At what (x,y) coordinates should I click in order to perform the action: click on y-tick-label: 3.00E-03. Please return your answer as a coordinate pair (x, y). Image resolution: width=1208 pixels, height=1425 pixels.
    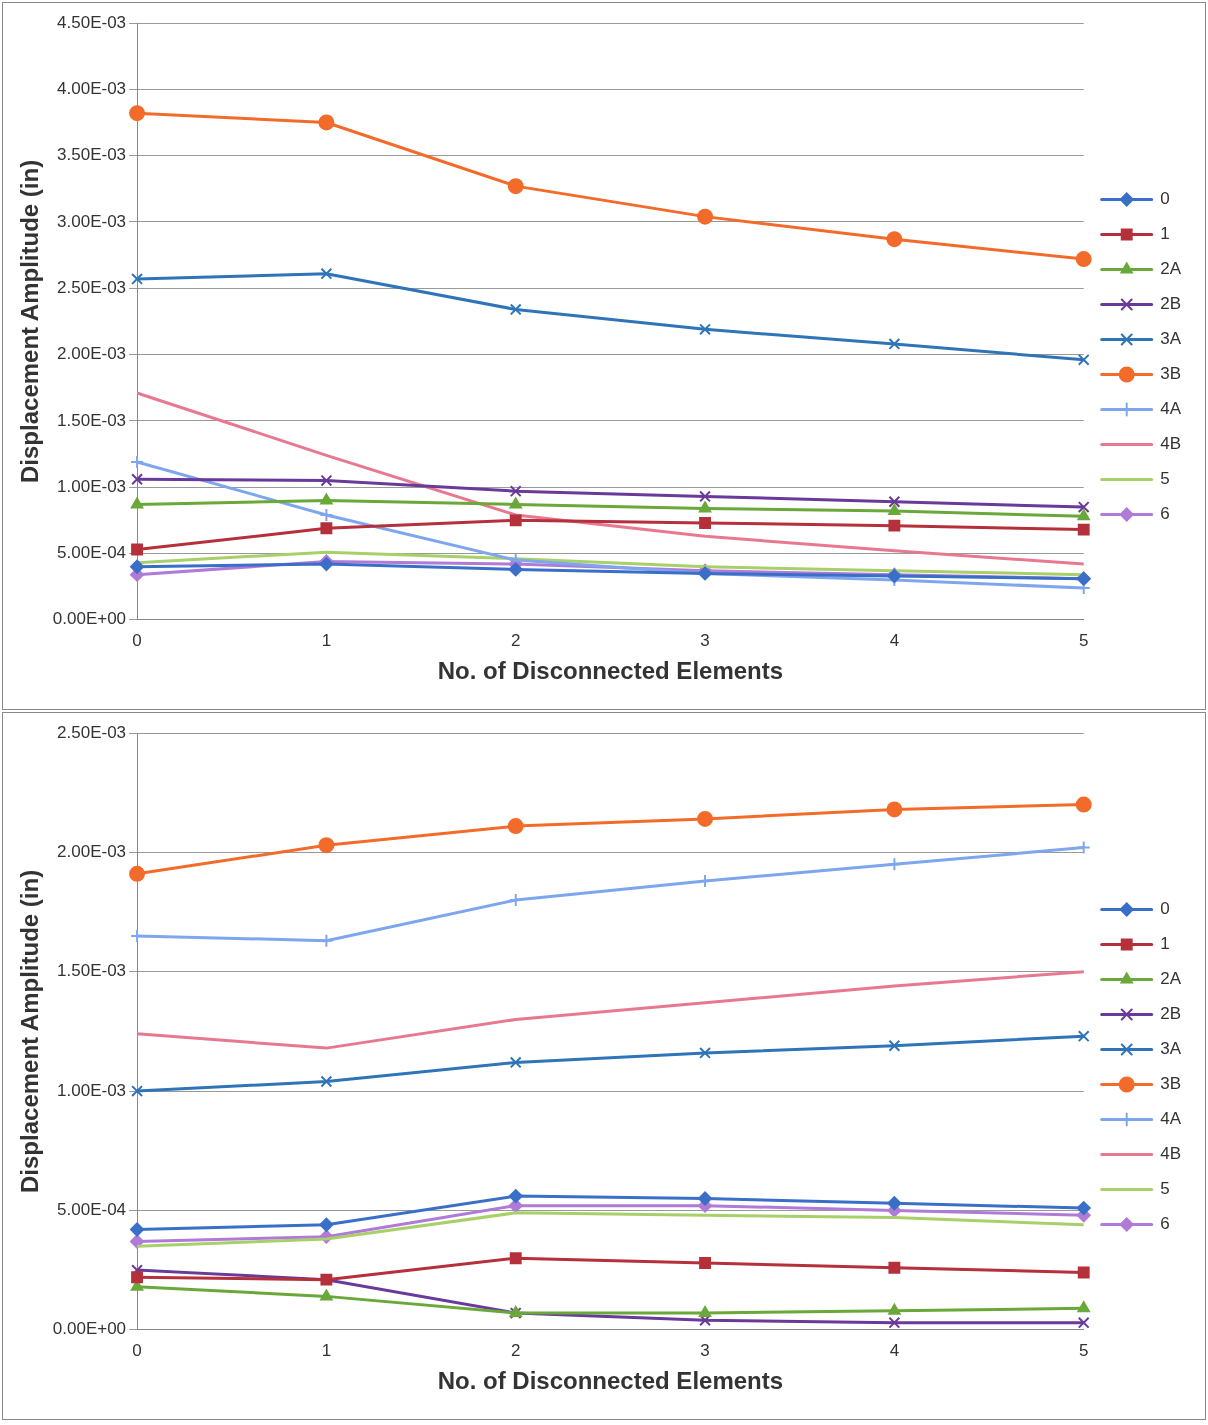
    Looking at the image, I should click on (92, 221).